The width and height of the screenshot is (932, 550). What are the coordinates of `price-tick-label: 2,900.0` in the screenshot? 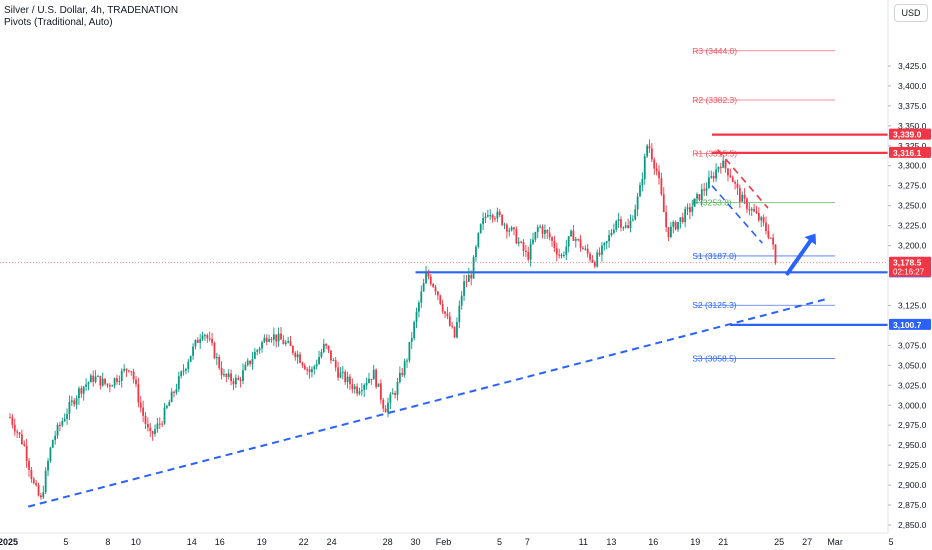 It's located at (912, 485).